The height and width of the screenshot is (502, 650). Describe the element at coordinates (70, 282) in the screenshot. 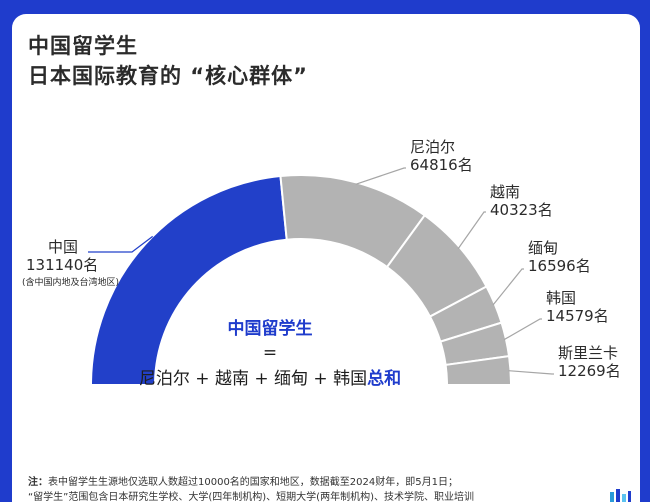

I see `china-note-label: (含中国内地及台湾地区)` at that location.